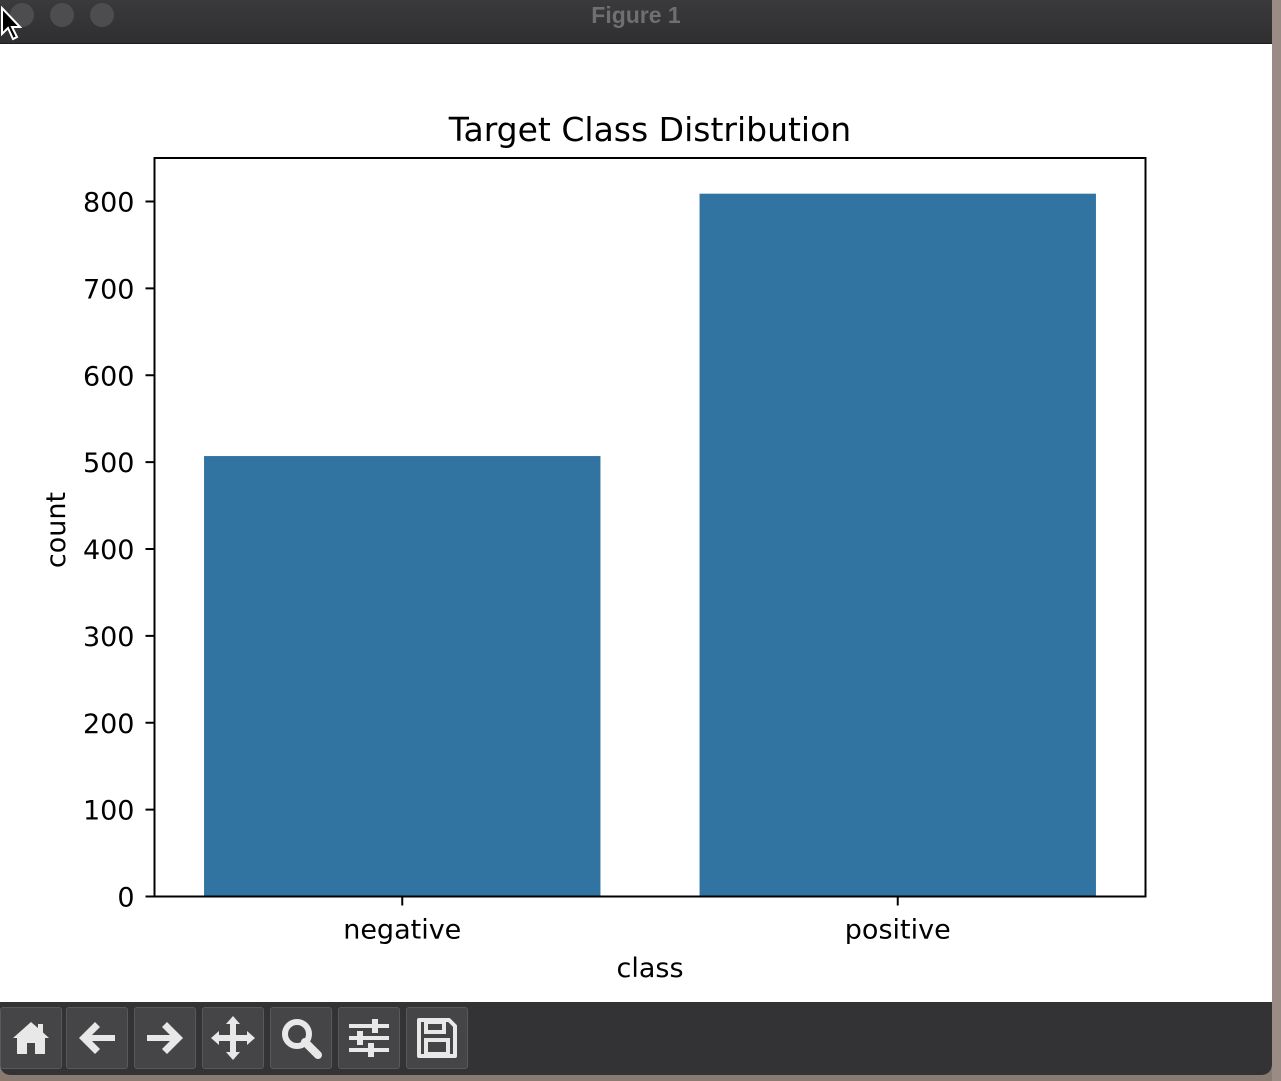 The height and width of the screenshot is (1081, 1281). I want to click on mouse-cursor-icon, so click(11, 23).